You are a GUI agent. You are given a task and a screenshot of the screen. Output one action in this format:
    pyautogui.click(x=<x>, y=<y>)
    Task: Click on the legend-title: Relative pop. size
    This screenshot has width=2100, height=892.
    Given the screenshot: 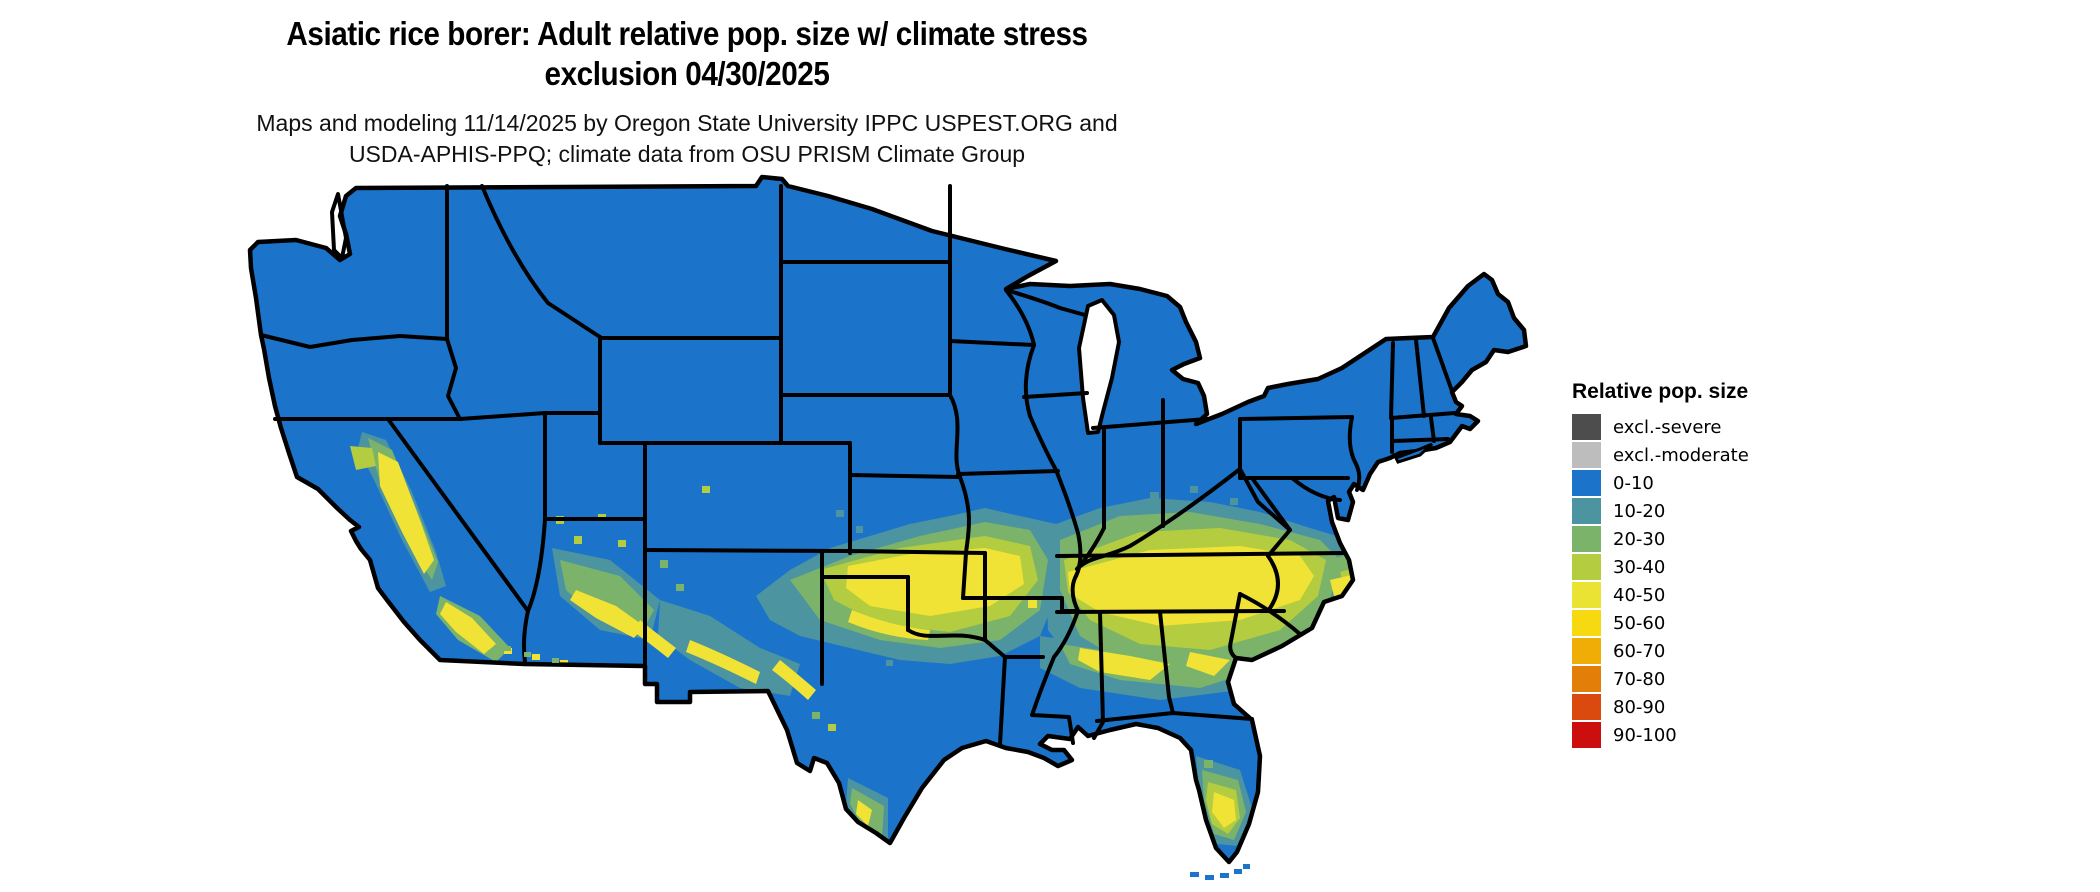 What is the action you would take?
    pyautogui.click(x=1660, y=391)
    